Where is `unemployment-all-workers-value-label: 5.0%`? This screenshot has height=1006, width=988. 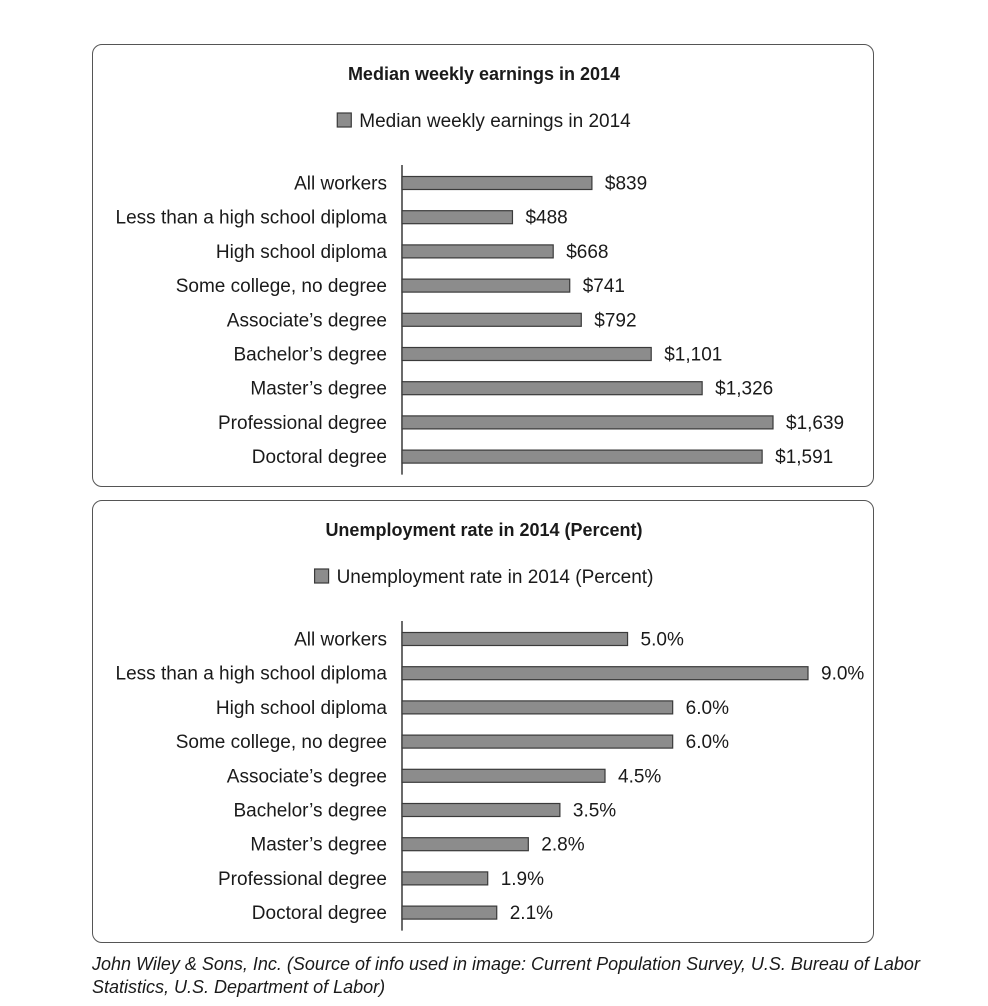 unemployment-all-workers-value-label: 5.0% is located at coordinates (662, 640).